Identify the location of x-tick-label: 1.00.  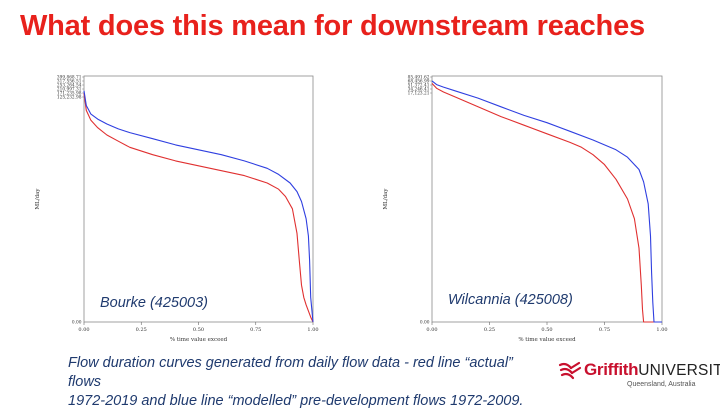
(312, 330).